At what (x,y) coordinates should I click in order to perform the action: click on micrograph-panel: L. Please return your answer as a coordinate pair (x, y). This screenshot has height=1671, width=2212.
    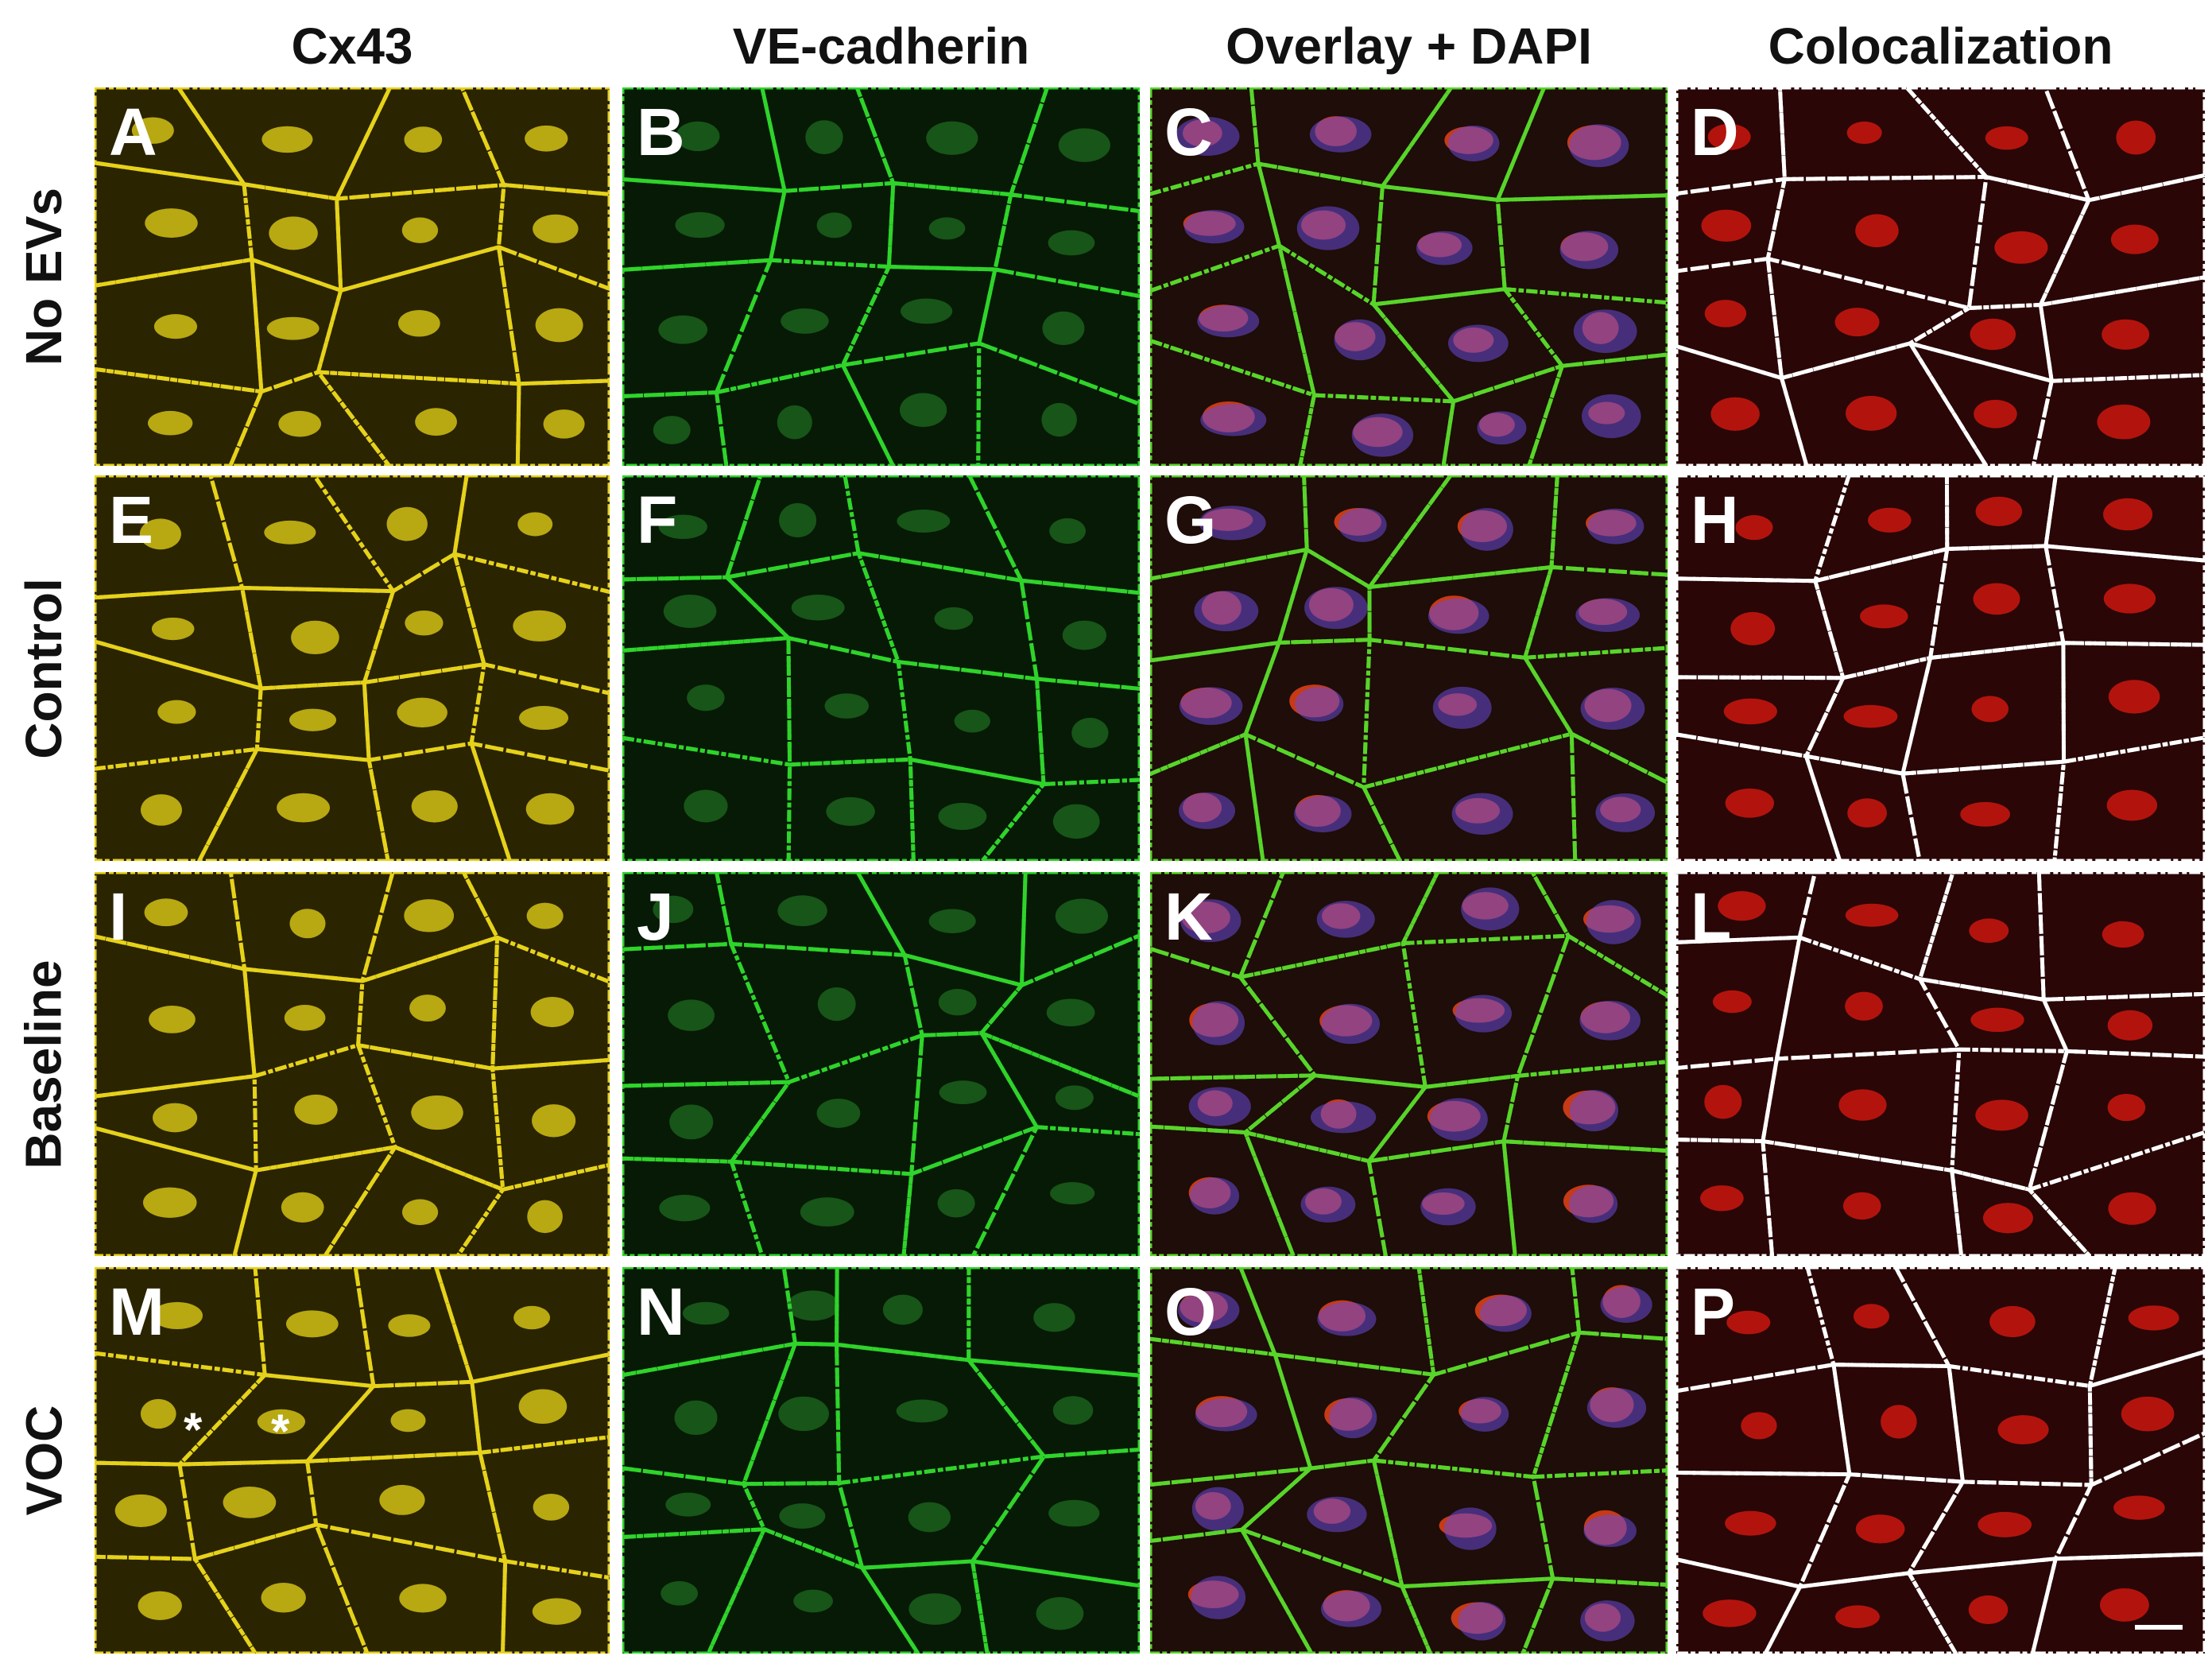
    Looking at the image, I should click on (1940, 1064).